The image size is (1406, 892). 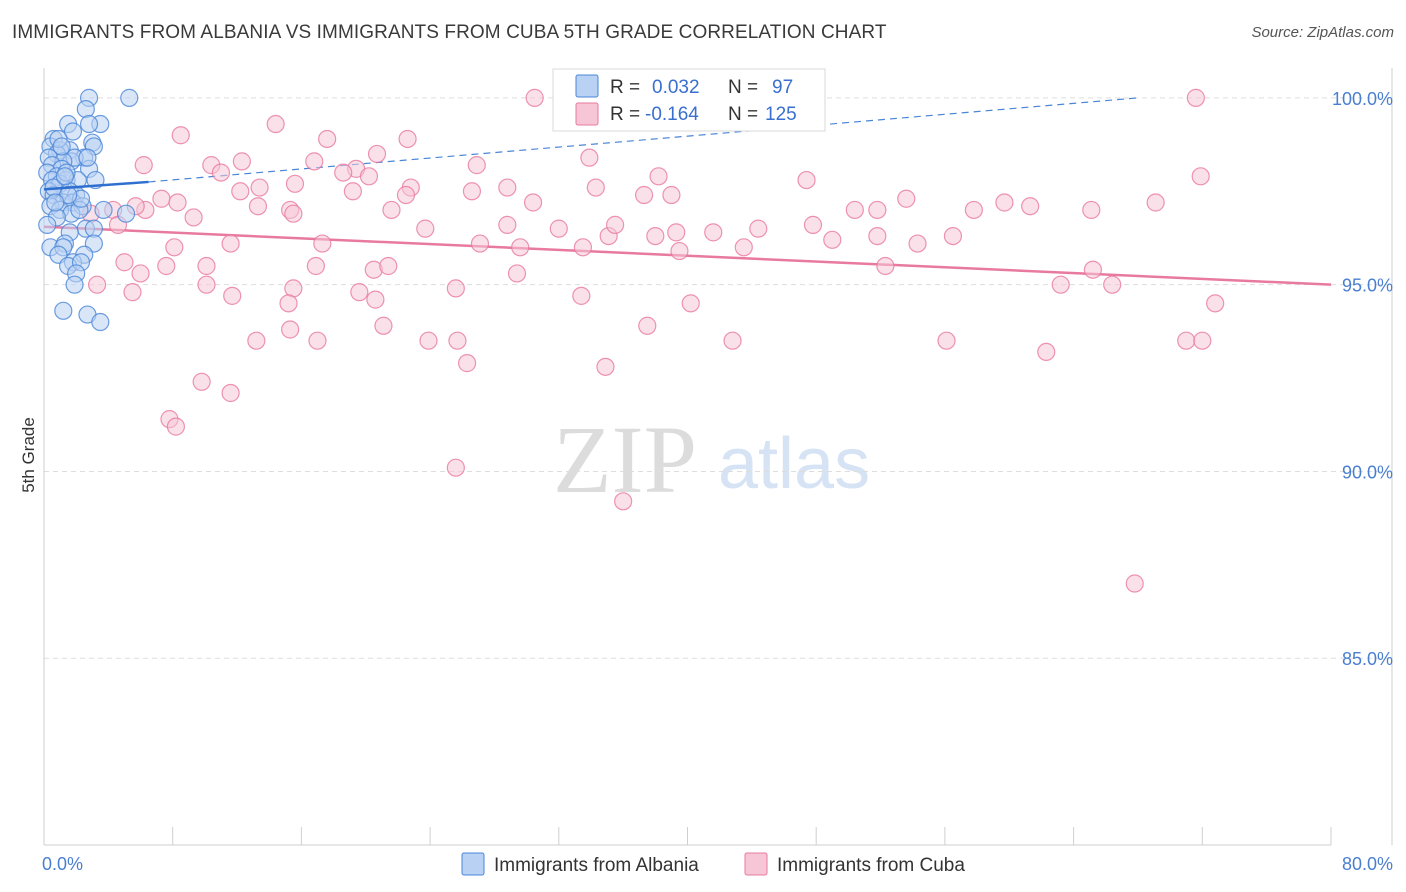 What do you see at coordinates (743, 87) in the screenshot?
I see `legend-n-label-albania: N =` at bounding box center [743, 87].